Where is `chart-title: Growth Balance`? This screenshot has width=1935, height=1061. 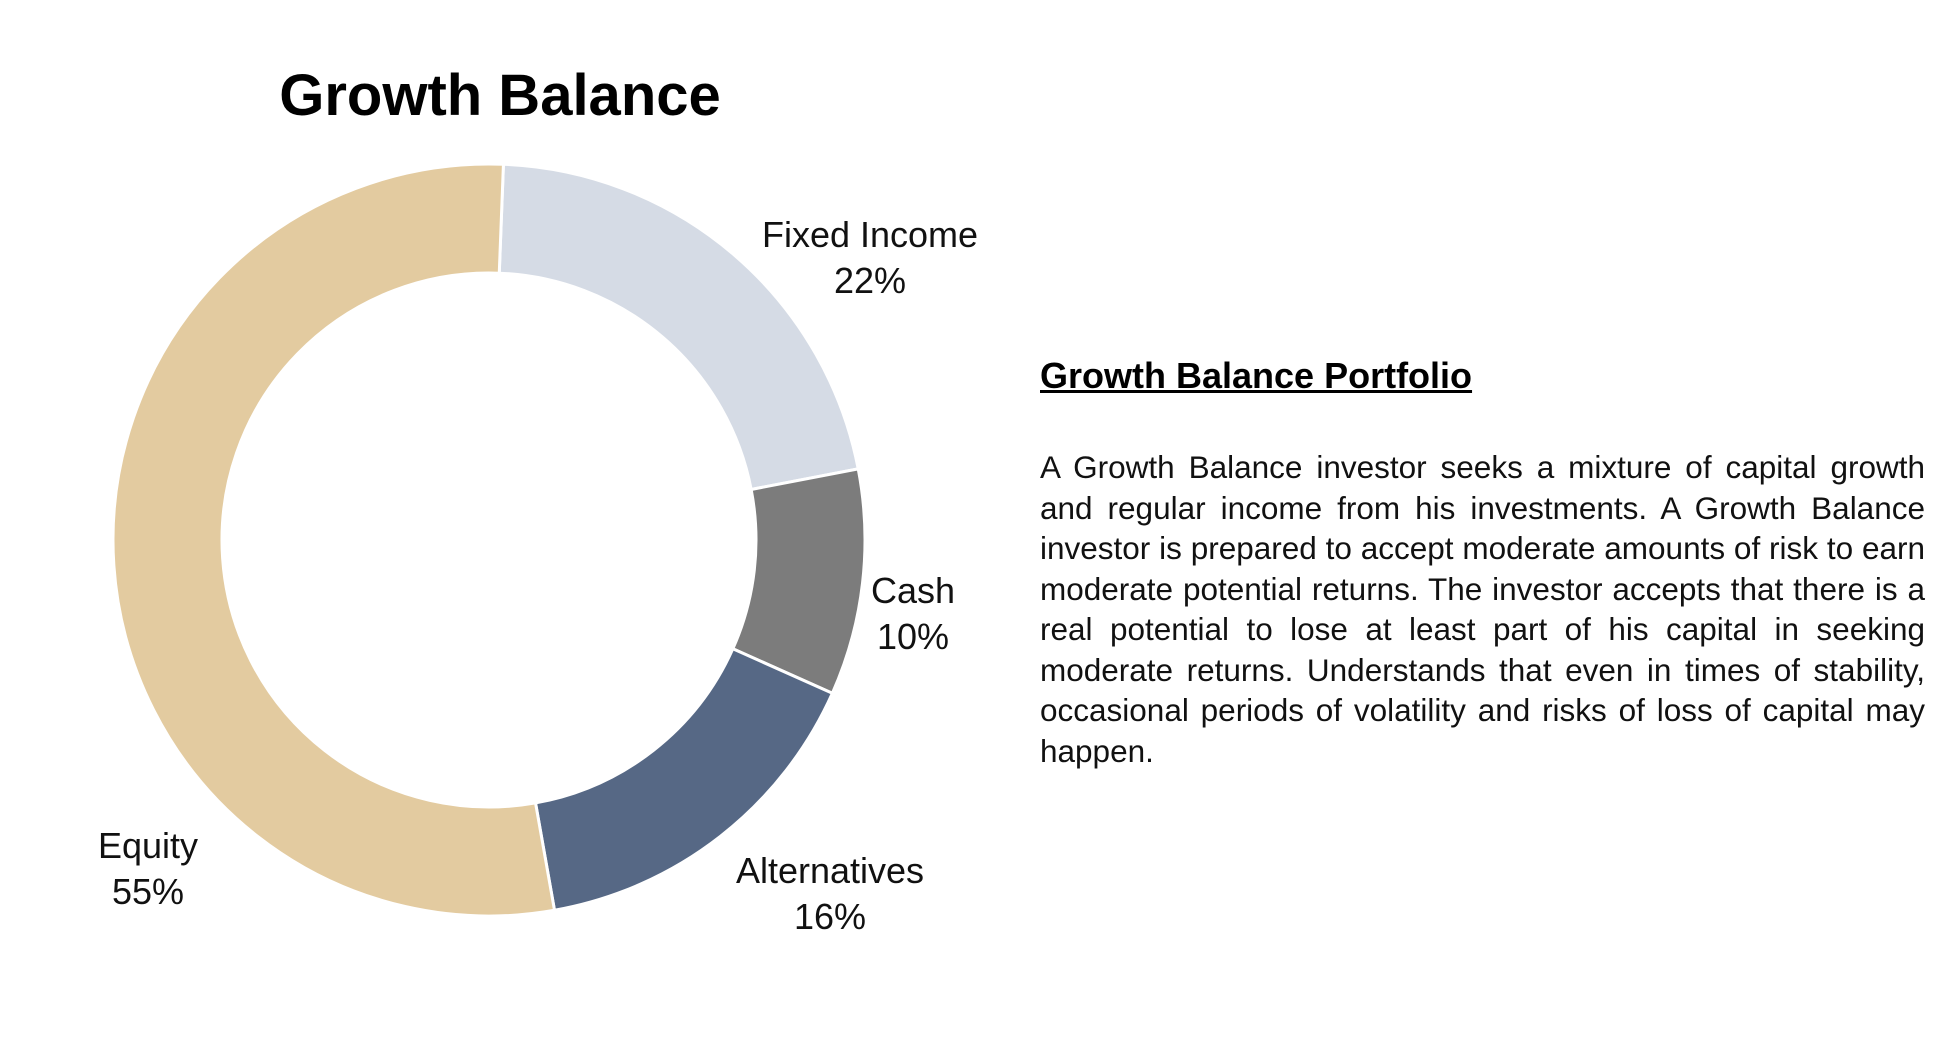
chart-title: Growth Balance is located at coordinates (500, 95).